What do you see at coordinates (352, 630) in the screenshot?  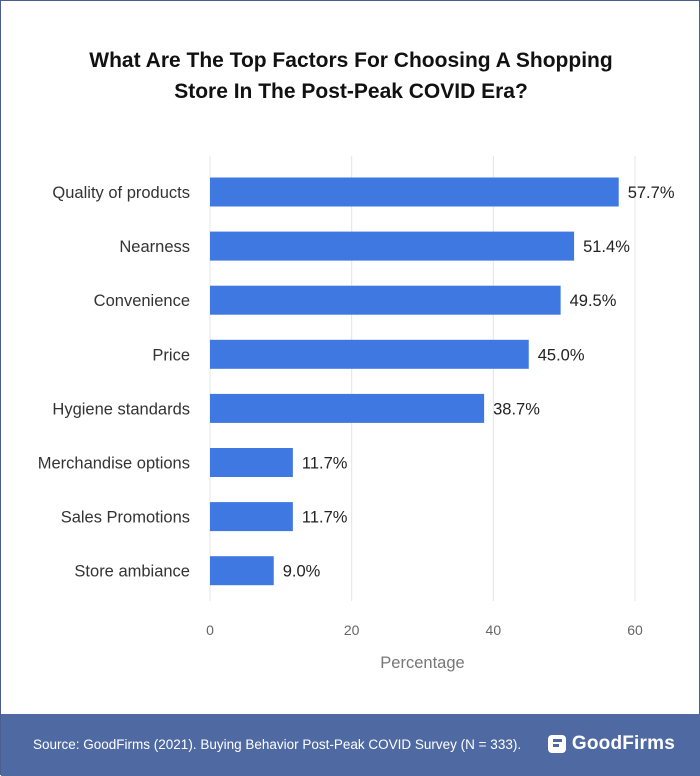 I see `x-tick-label: 20` at bounding box center [352, 630].